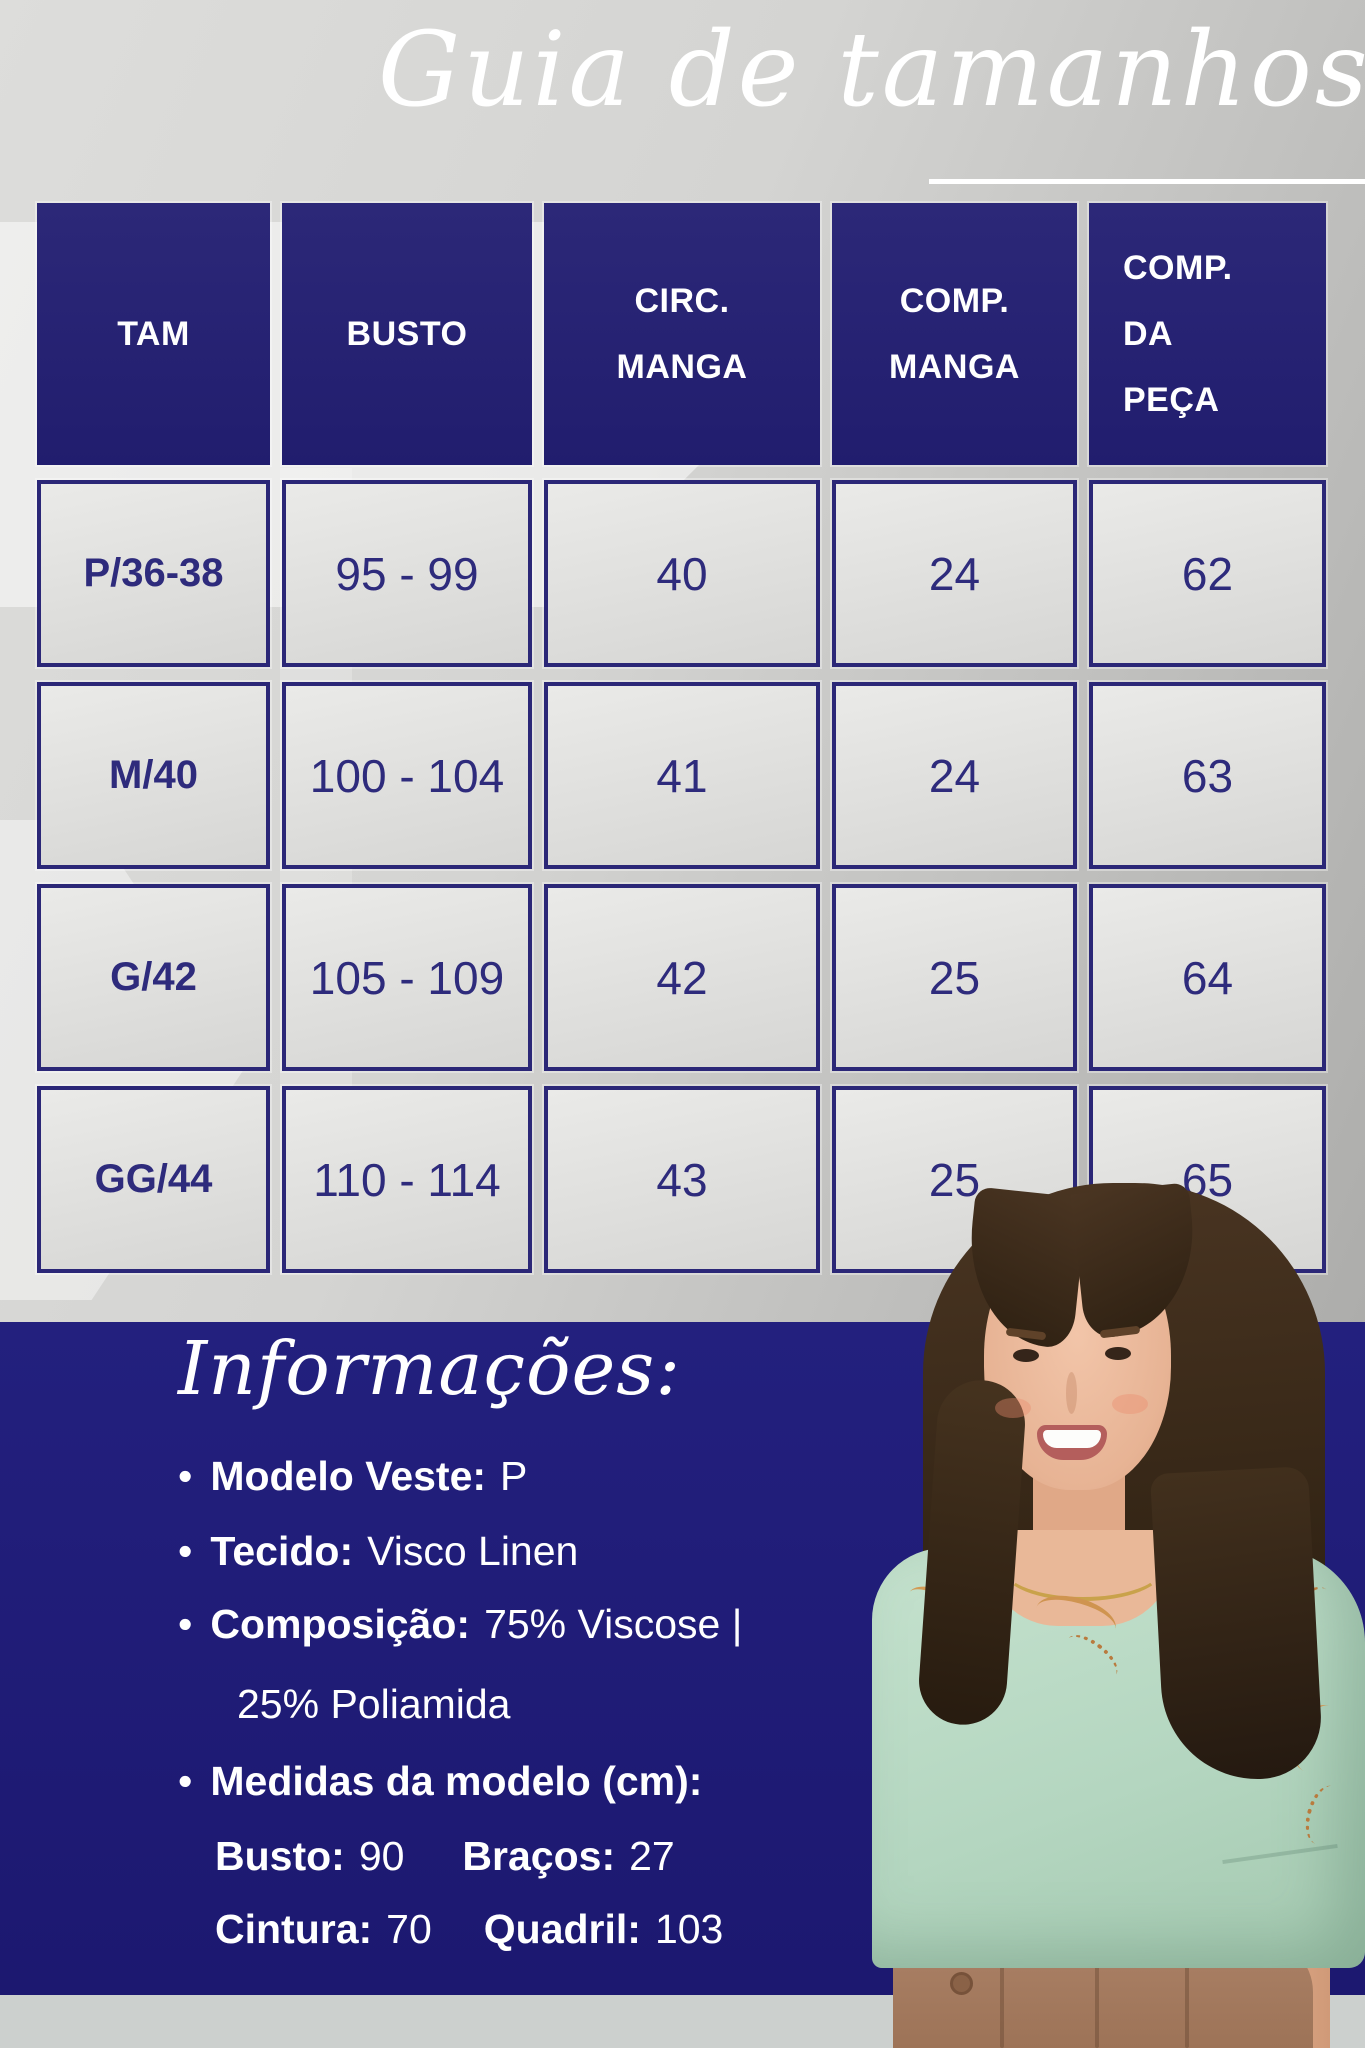  I want to click on table-cell: 95 - 99, so click(407, 573).